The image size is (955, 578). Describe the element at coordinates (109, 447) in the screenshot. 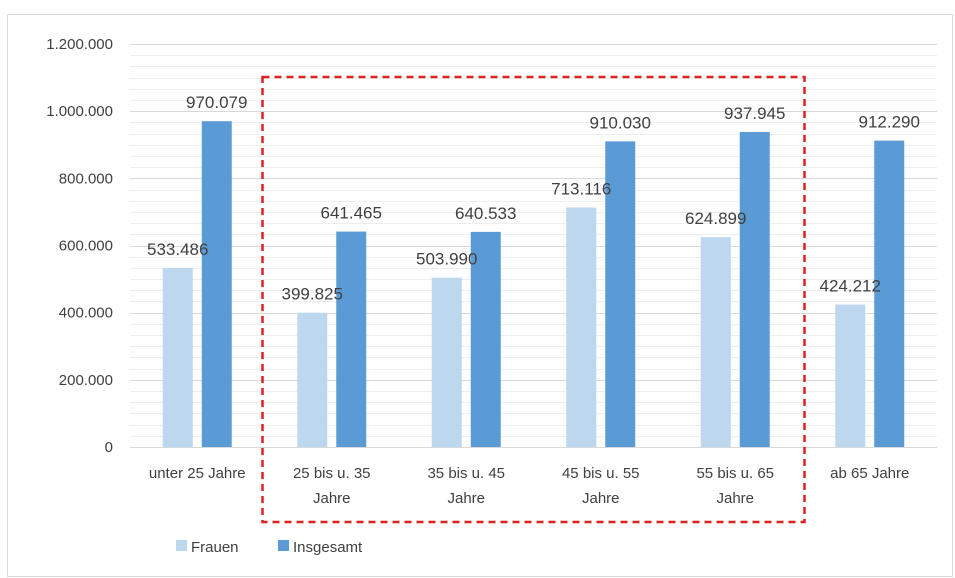

I see `y-tick-label: 0` at that location.